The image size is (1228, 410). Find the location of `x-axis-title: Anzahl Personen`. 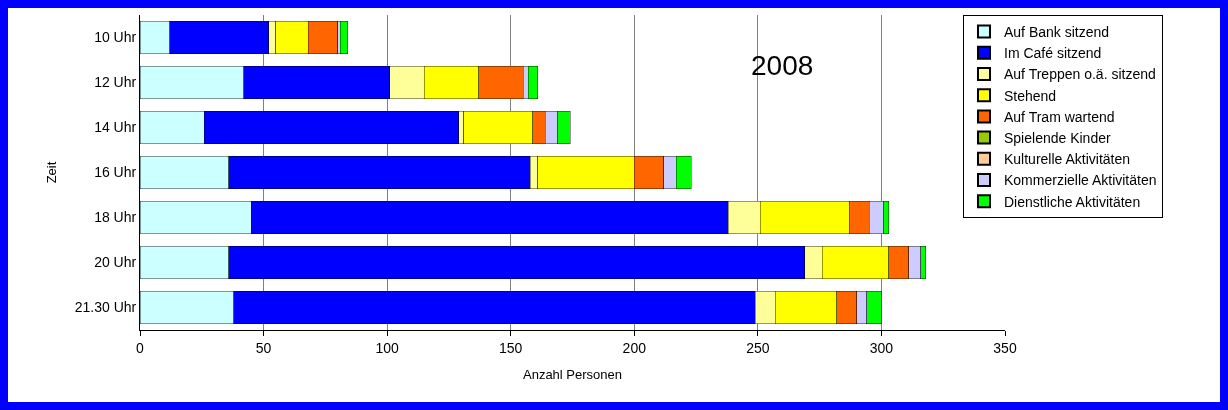

x-axis-title: Anzahl Personen is located at coordinates (572, 375).